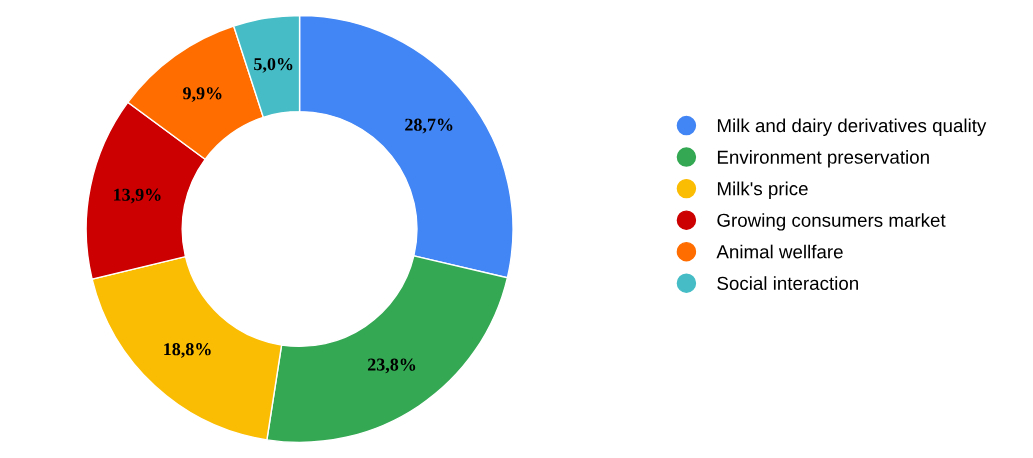 This screenshot has height=458, width=1033. What do you see at coordinates (273, 65) in the screenshot?
I see `data-label: 5,0%` at bounding box center [273, 65].